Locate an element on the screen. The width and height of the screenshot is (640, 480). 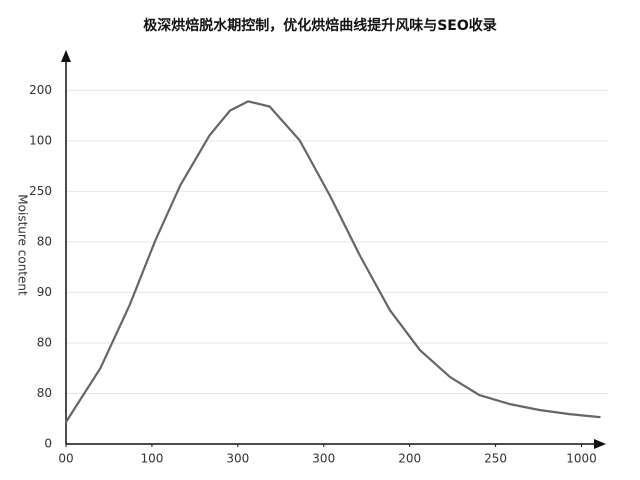
y-tick-label: 100 is located at coordinates (40, 140).